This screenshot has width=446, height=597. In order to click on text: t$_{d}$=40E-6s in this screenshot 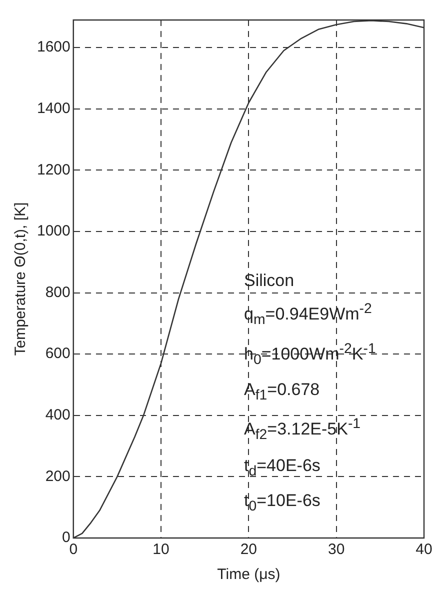, I will do `click(282, 467)`.